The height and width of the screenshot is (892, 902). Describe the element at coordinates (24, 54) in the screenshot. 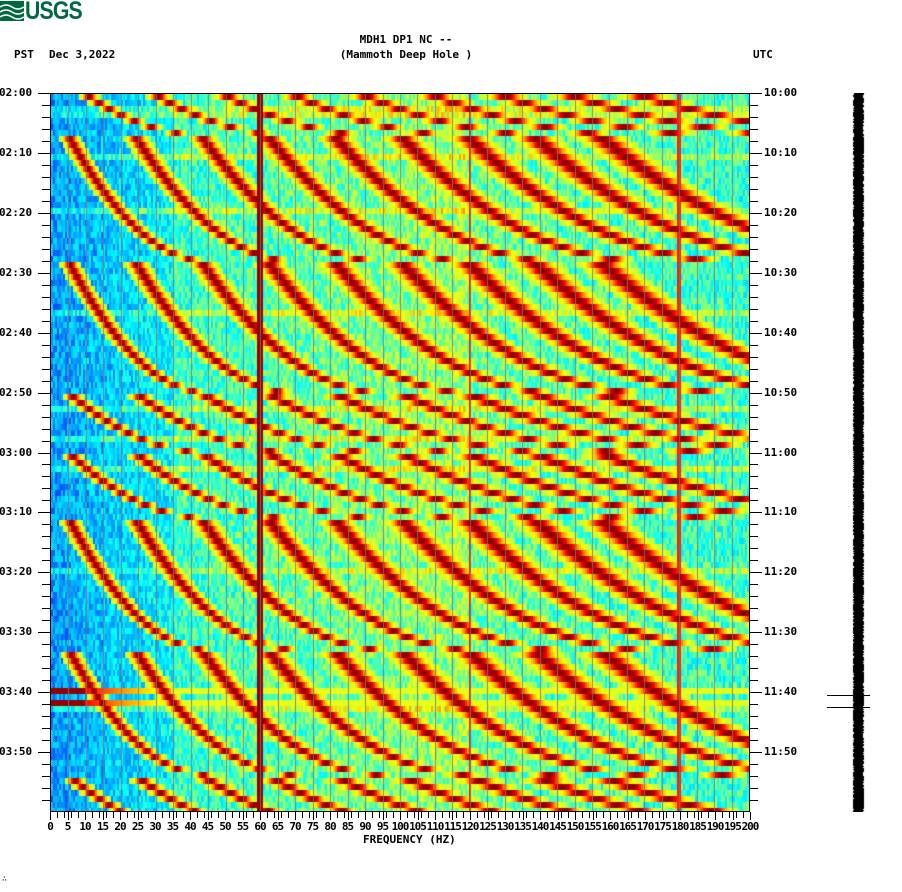

I see `left-timezone: PST` at that location.